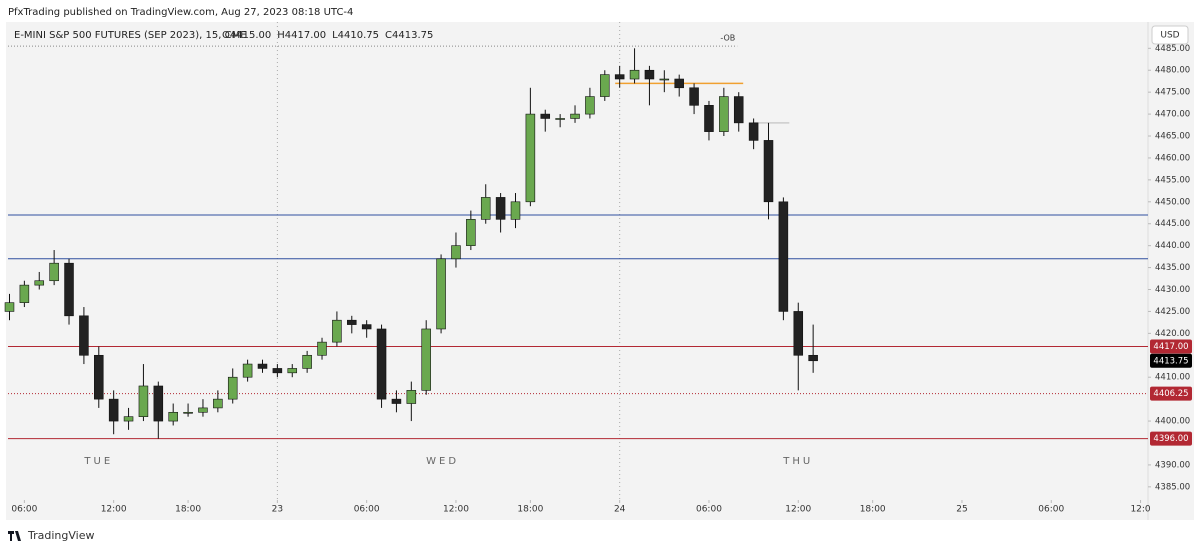  Describe the element at coordinates (620, 510) in the screenshot. I see `x-tick-label: 24` at that location.